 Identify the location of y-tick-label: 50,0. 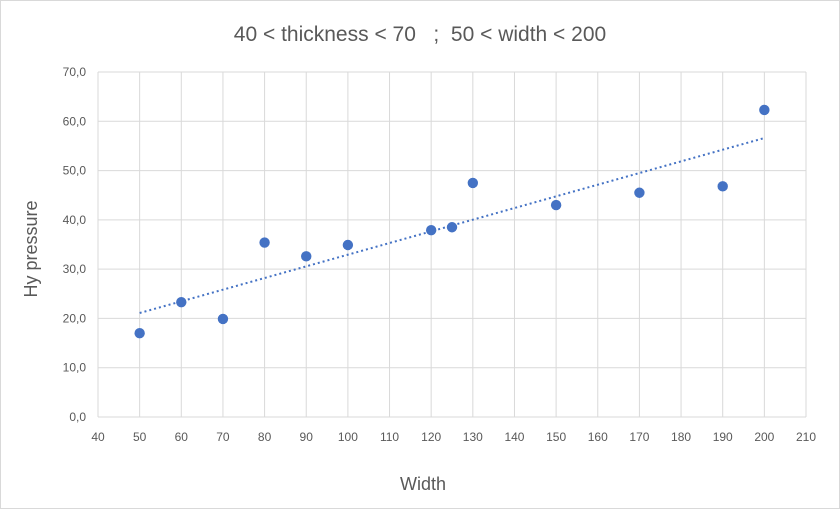
(75, 171).